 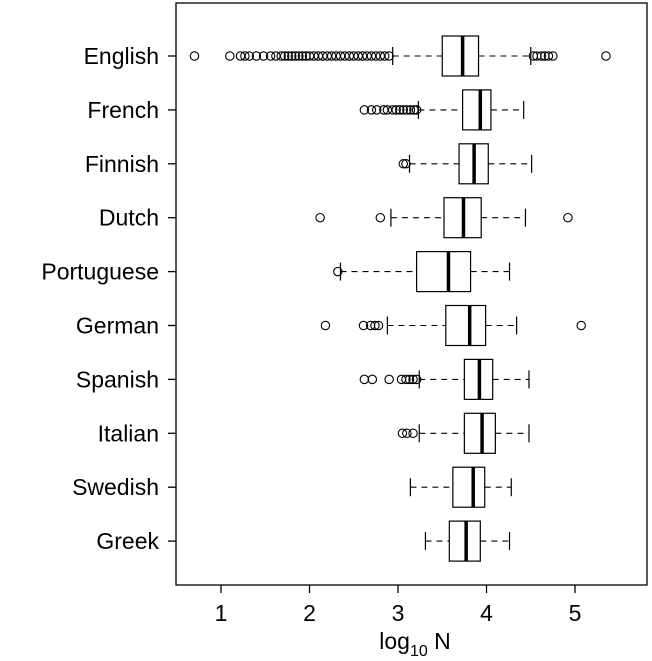 I want to click on category-label-english: English, so click(x=121, y=56).